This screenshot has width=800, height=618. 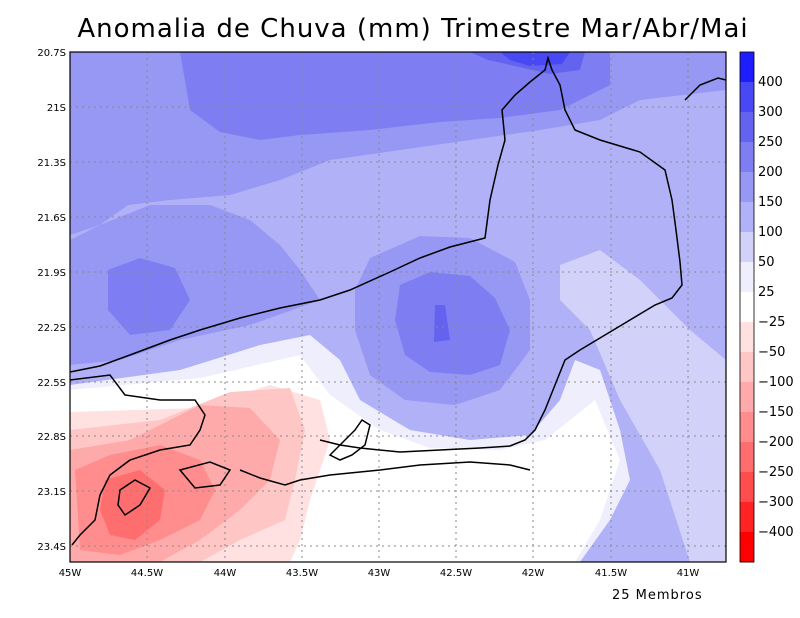 I want to click on colorbar-label: −300, so click(x=776, y=502).